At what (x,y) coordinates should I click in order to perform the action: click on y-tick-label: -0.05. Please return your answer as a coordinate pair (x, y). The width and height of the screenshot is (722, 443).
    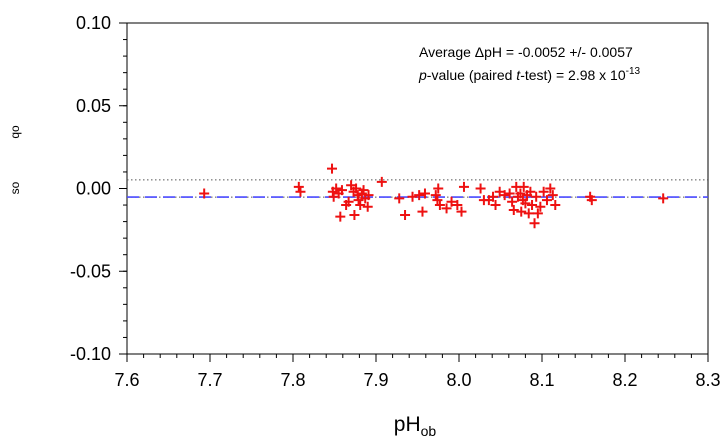
    Looking at the image, I should click on (90, 271).